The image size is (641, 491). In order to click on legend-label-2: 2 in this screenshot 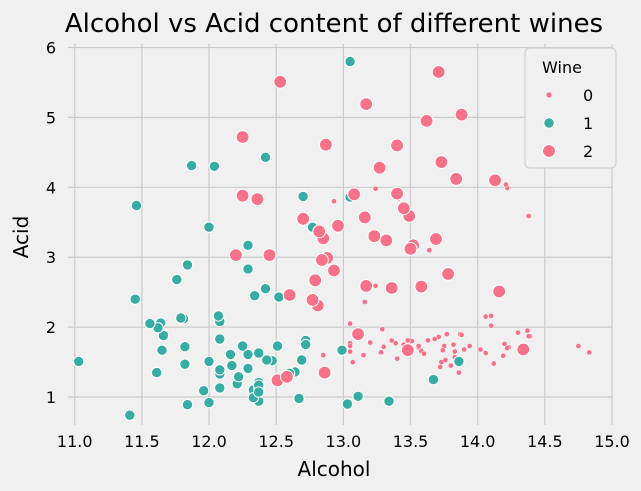, I will do `click(588, 151)`.